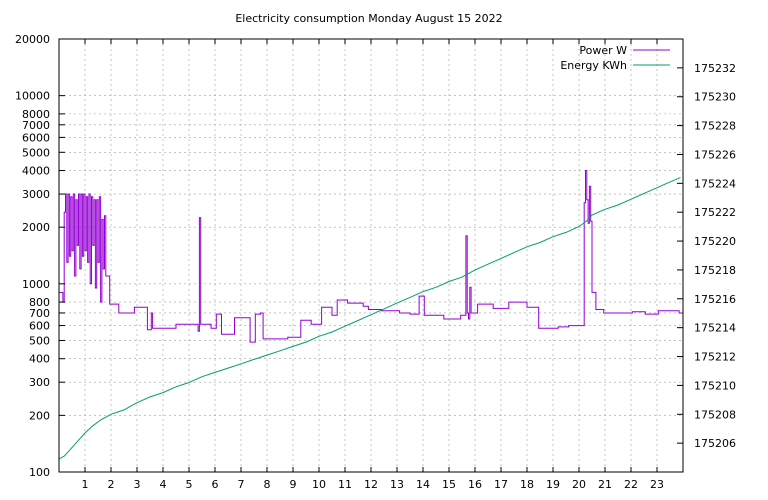  I want to click on y-tick-label: 200, so click(39, 415).